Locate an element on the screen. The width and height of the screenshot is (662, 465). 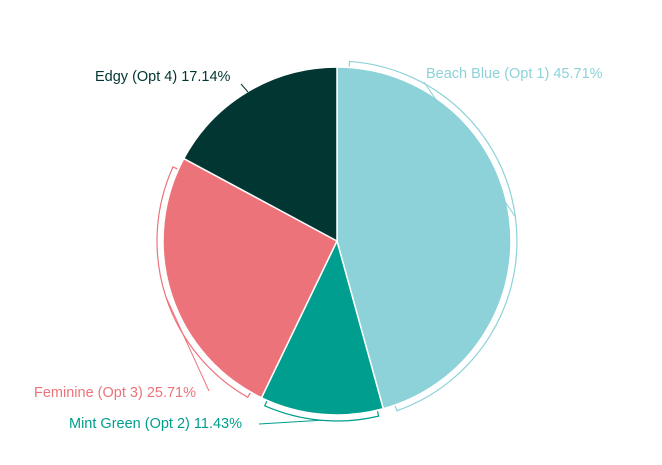
slice-label-edgy-opt-4: Edgy (Opt 4) 17.14% is located at coordinates (163, 77).